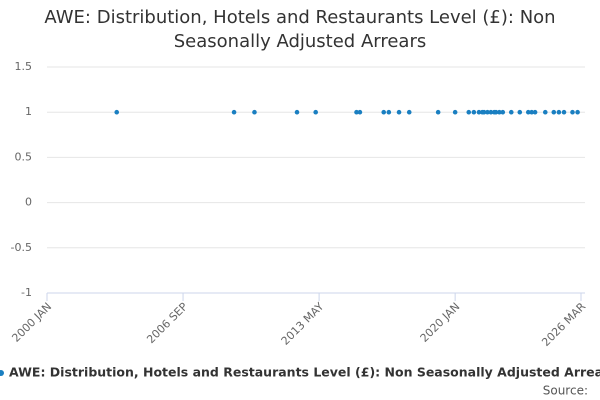 This screenshot has height=400, width=600. What do you see at coordinates (303, 324) in the screenshot?
I see `x-tick-label: 2013 MAY` at bounding box center [303, 324].